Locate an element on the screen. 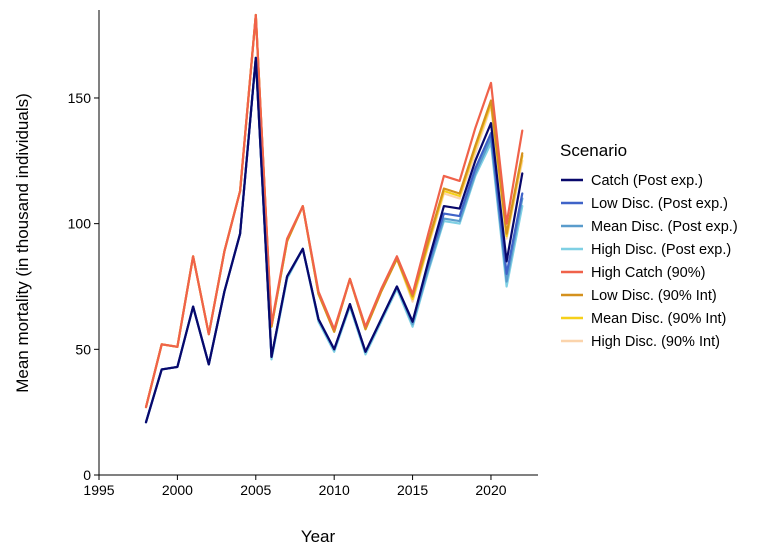 The height and width of the screenshot is (548, 772). legend-item: Low Disc. (90% Int) is located at coordinates (639, 296).